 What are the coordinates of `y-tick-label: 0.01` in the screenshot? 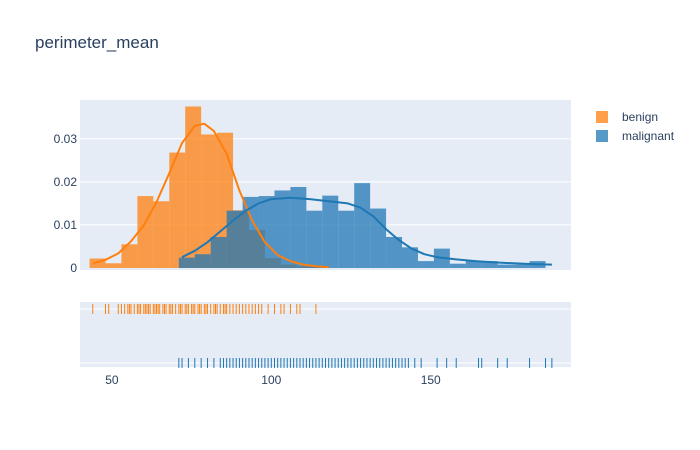 It's located at (66, 225).